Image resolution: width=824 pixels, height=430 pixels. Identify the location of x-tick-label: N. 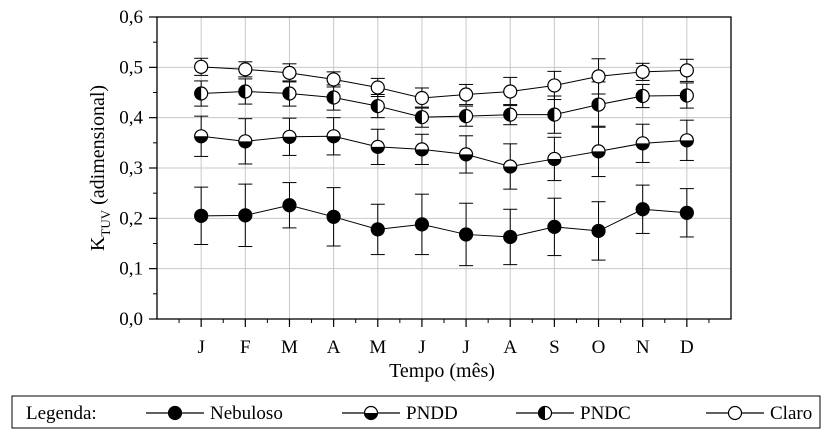
(643, 347).